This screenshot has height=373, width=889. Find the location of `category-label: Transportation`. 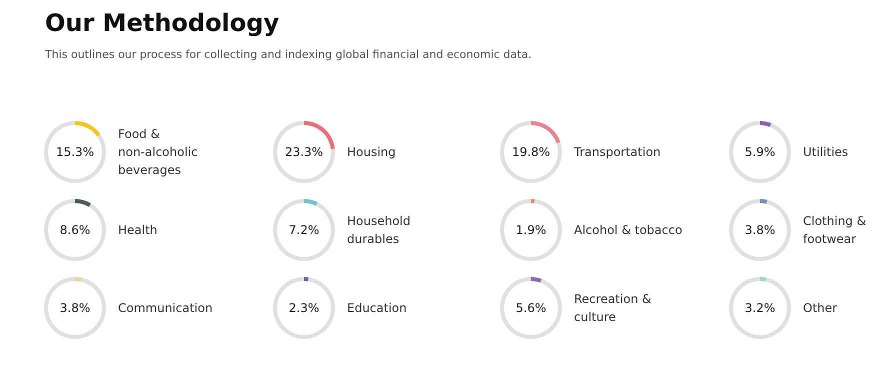

category-label: Transportation is located at coordinates (617, 152).